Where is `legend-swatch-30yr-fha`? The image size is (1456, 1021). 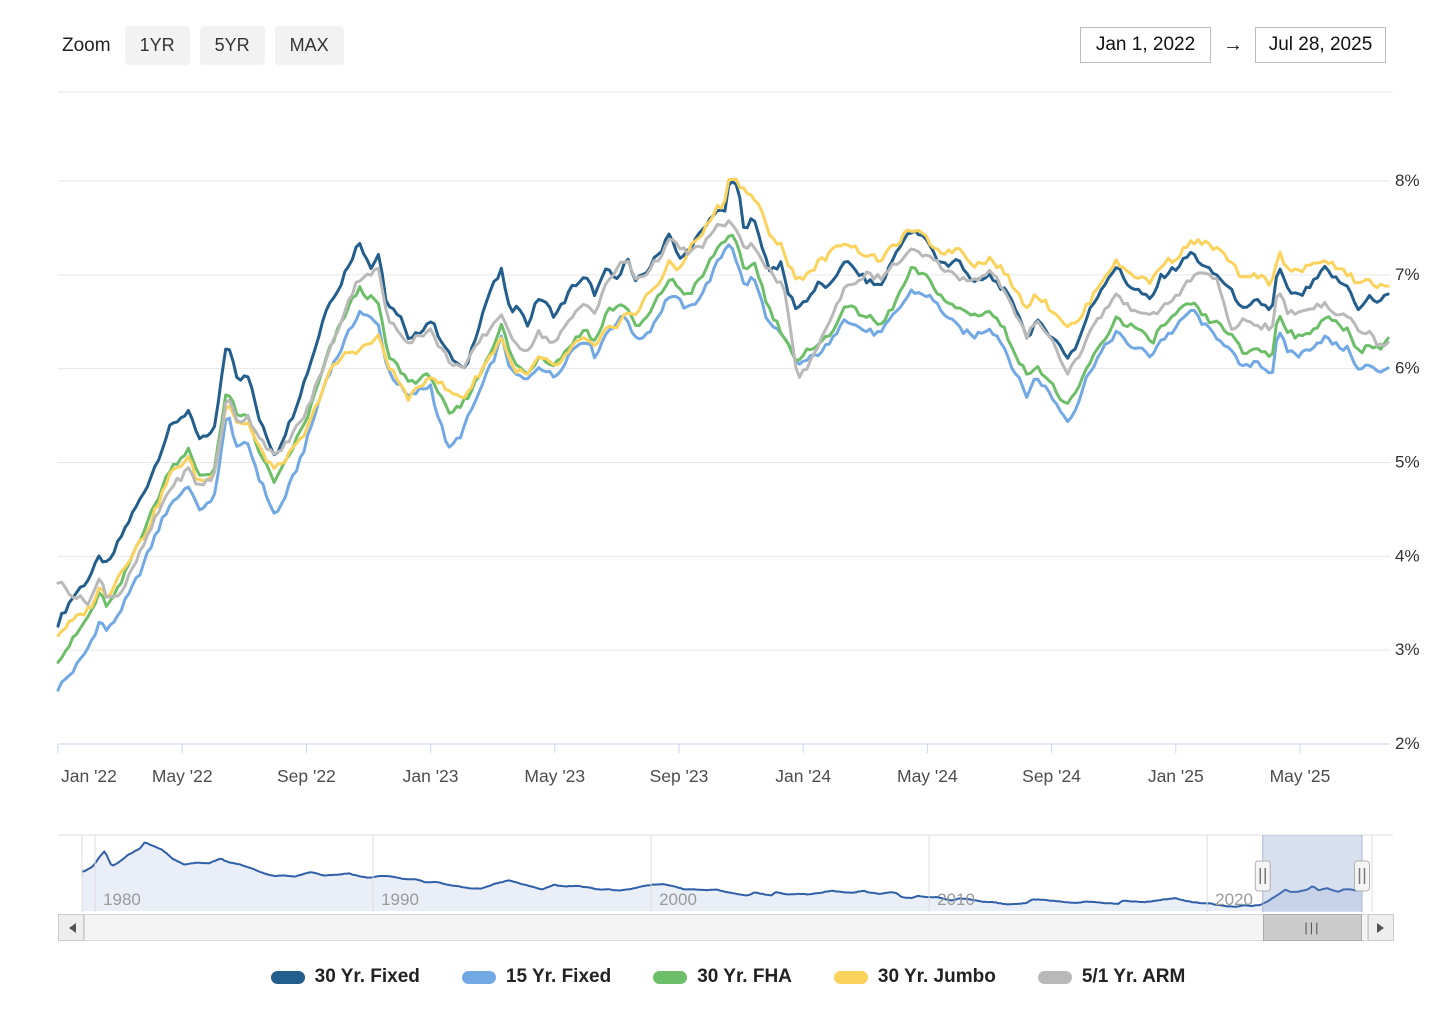 legend-swatch-30yr-fha is located at coordinates (670, 977).